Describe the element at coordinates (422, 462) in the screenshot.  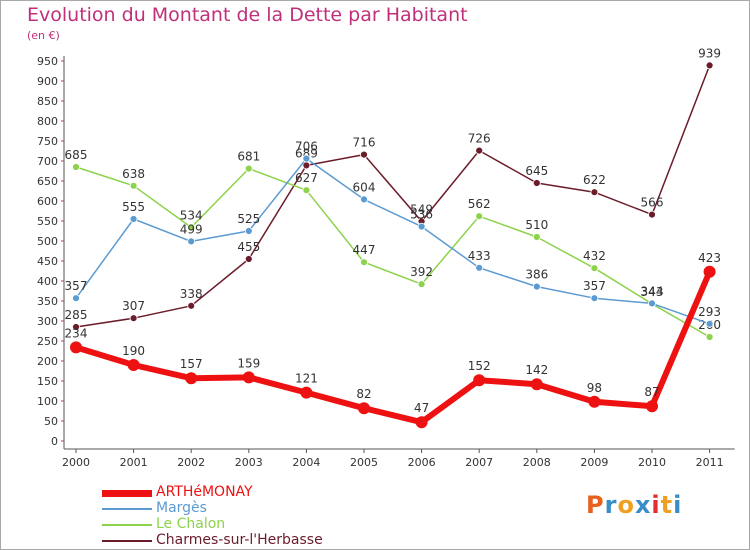
I see `x-tick-label: 2006` at that location.